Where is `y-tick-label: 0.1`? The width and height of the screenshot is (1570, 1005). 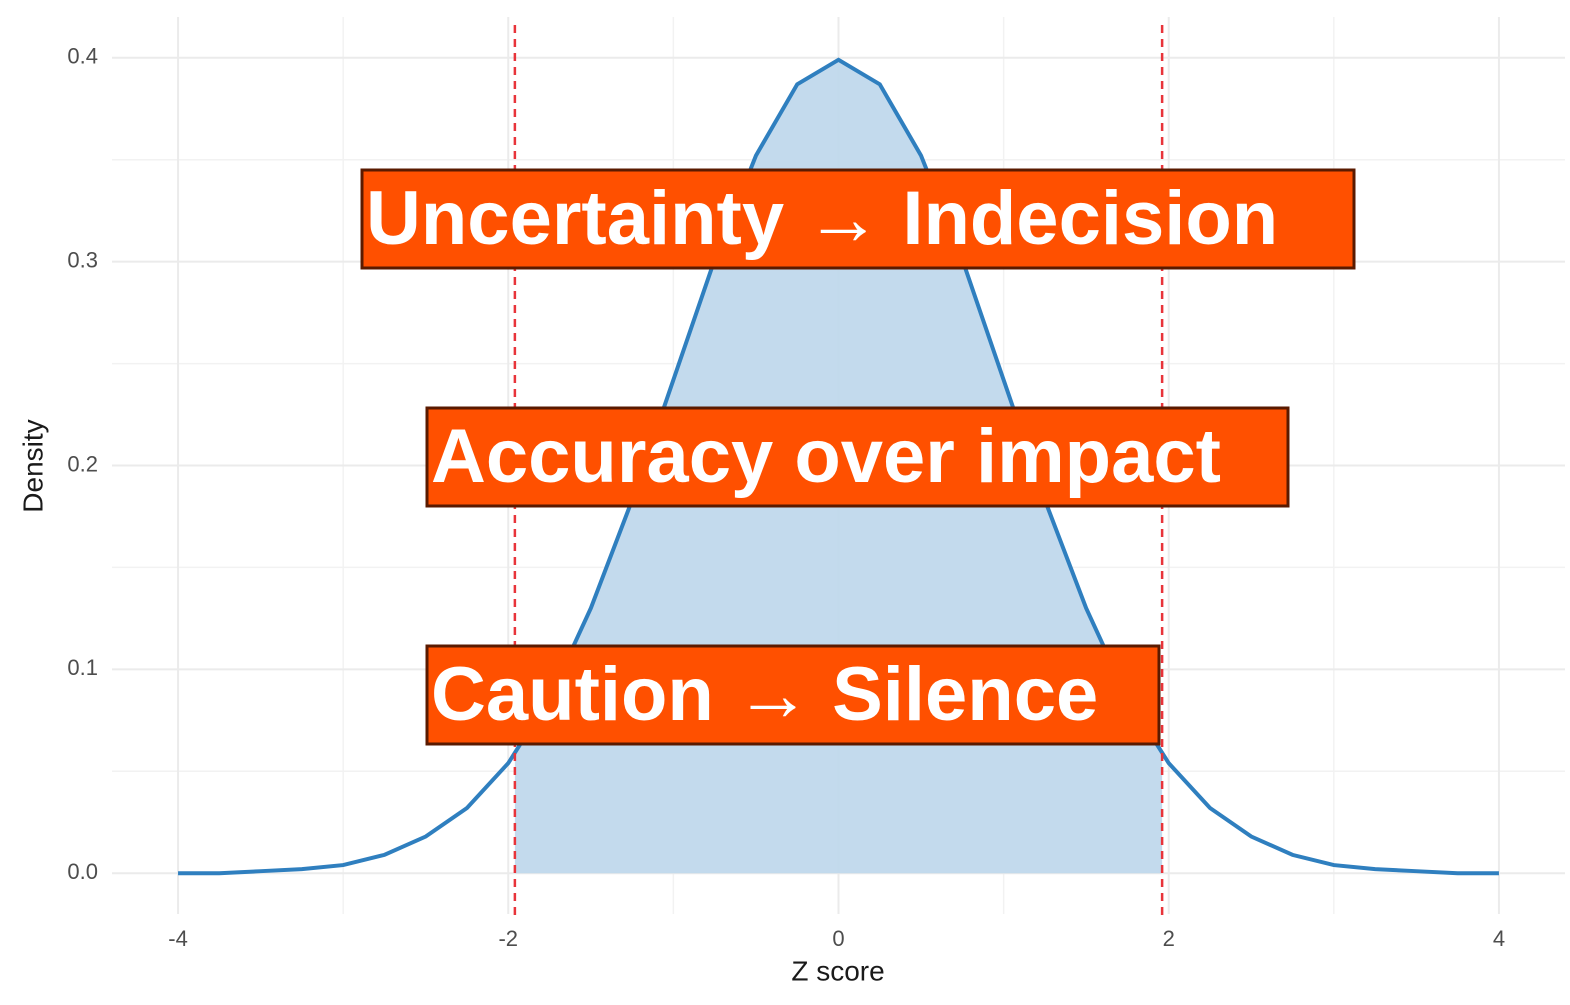
y-tick-label: 0.1 is located at coordinates (82, 667).